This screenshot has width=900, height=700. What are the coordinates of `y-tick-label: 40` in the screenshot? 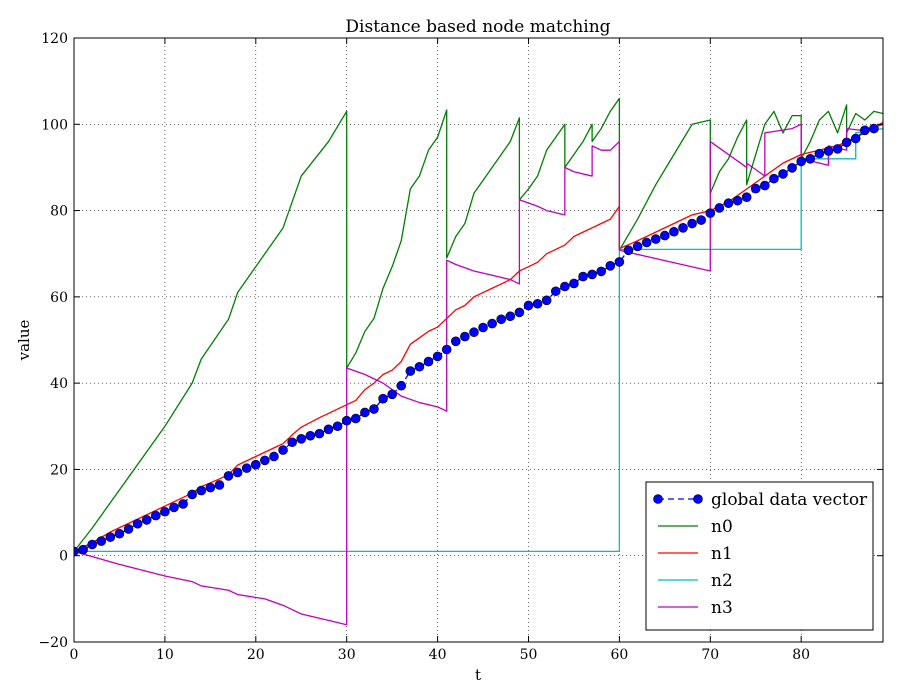 It's located at (59, 384).